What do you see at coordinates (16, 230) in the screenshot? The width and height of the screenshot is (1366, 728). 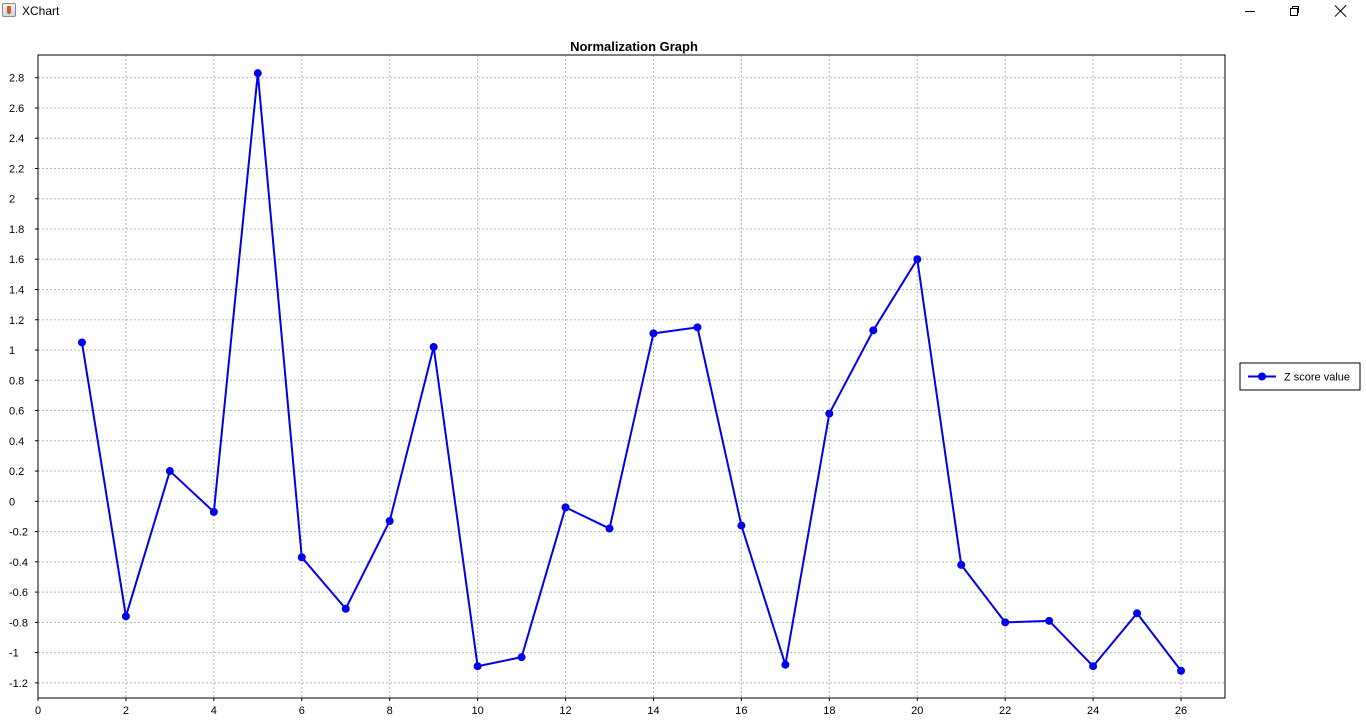 I see `y-tick-label: 1.8` at bounding box center [16, 230].